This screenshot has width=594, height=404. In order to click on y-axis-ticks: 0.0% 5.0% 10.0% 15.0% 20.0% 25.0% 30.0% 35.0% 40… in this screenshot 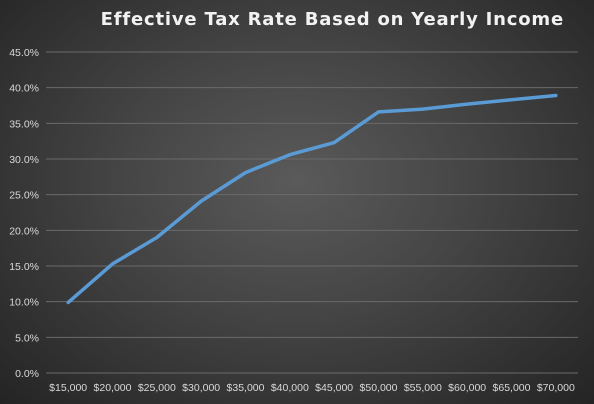, I will do `click(24, 213)`.